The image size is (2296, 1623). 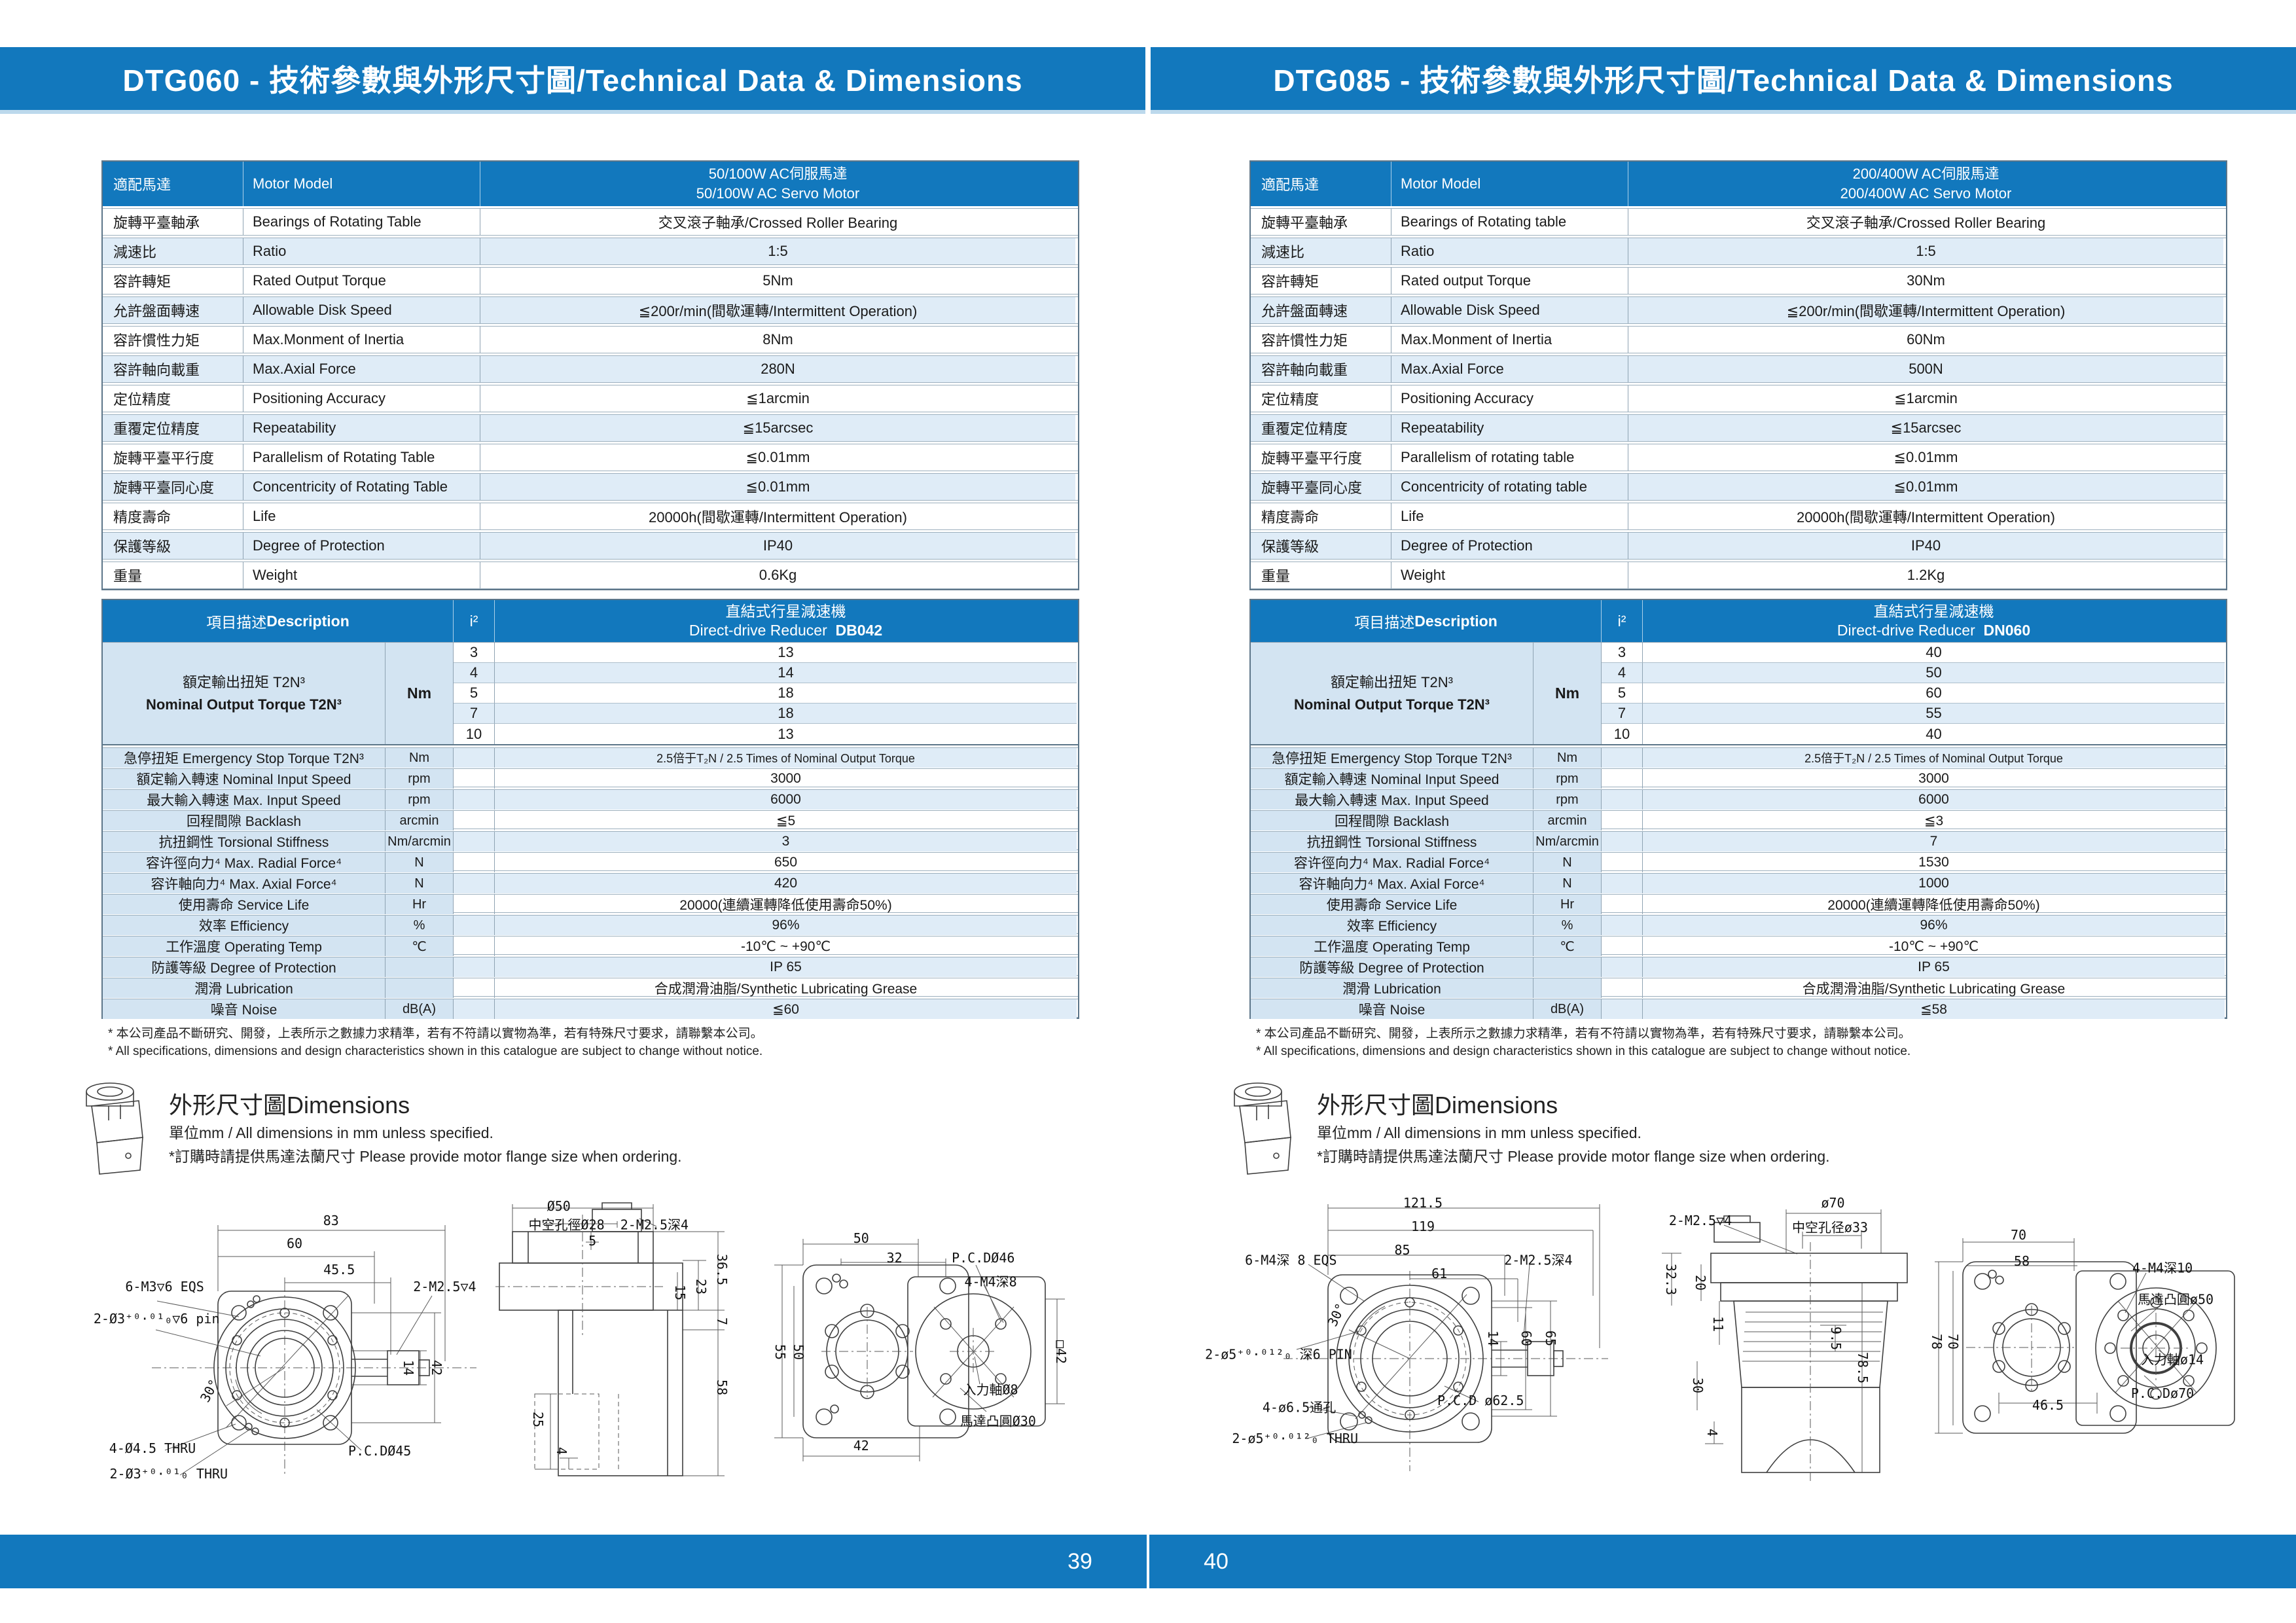 I want to click on reducer-header-desc: 項目描述 Description, so click(x=1426, y=621).